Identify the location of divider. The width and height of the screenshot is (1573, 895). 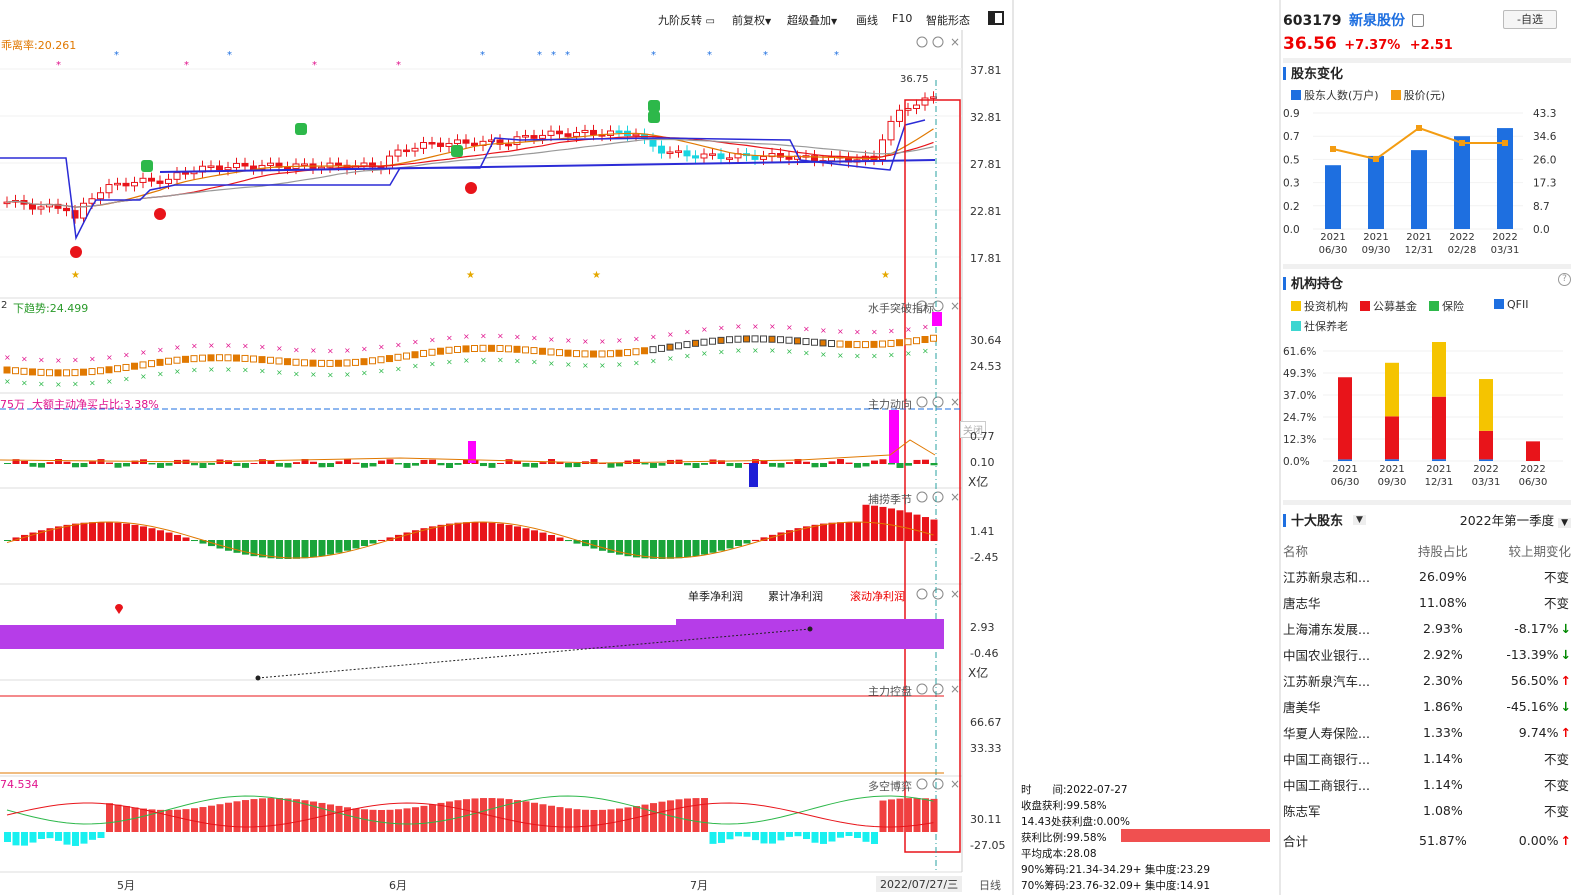
(1427, 502).